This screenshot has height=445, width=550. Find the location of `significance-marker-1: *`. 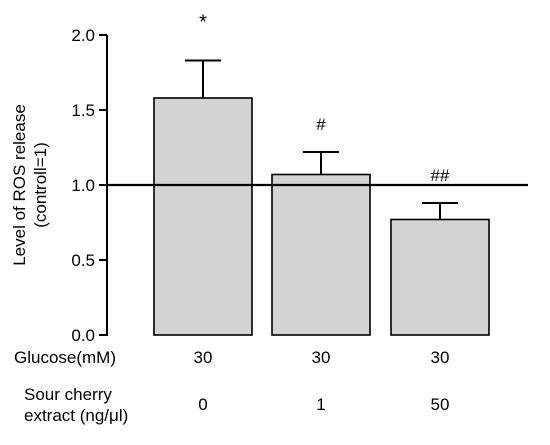

significance-marker-1: * is located at coordinates (203, 23).